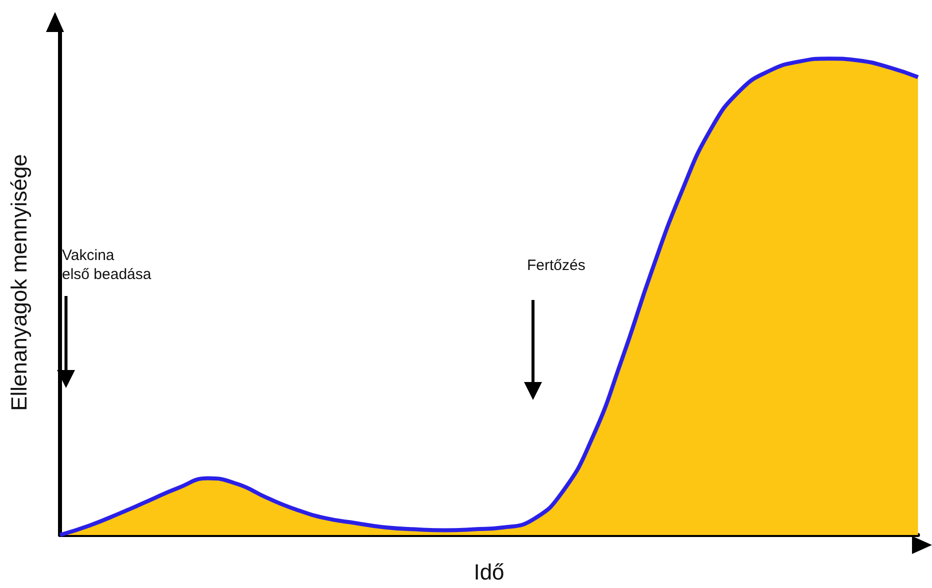  I want to click on annotation: Fertőzés, so click(556, 265).